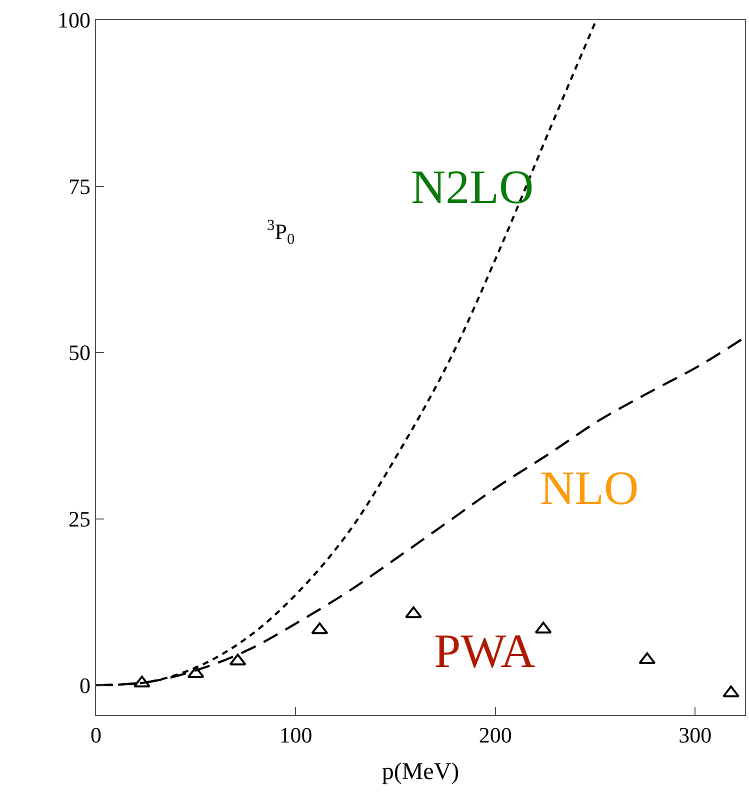  What do you see at coordinates (472, 187) in the screenshot?
I see `series-label: N2LO` at bounding box center [472, 187].